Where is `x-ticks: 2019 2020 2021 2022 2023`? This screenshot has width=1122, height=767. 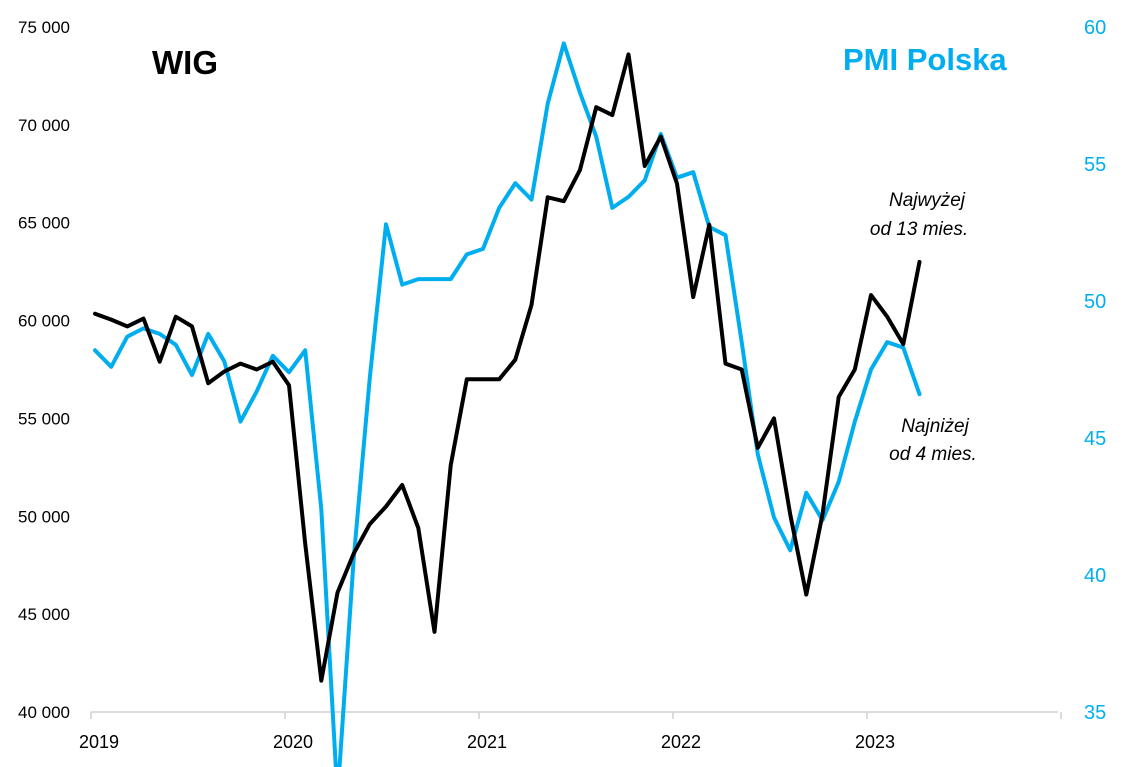 x-ticks: 2019 2020 2021 2022 2023 is located at coordinates (487, 742).